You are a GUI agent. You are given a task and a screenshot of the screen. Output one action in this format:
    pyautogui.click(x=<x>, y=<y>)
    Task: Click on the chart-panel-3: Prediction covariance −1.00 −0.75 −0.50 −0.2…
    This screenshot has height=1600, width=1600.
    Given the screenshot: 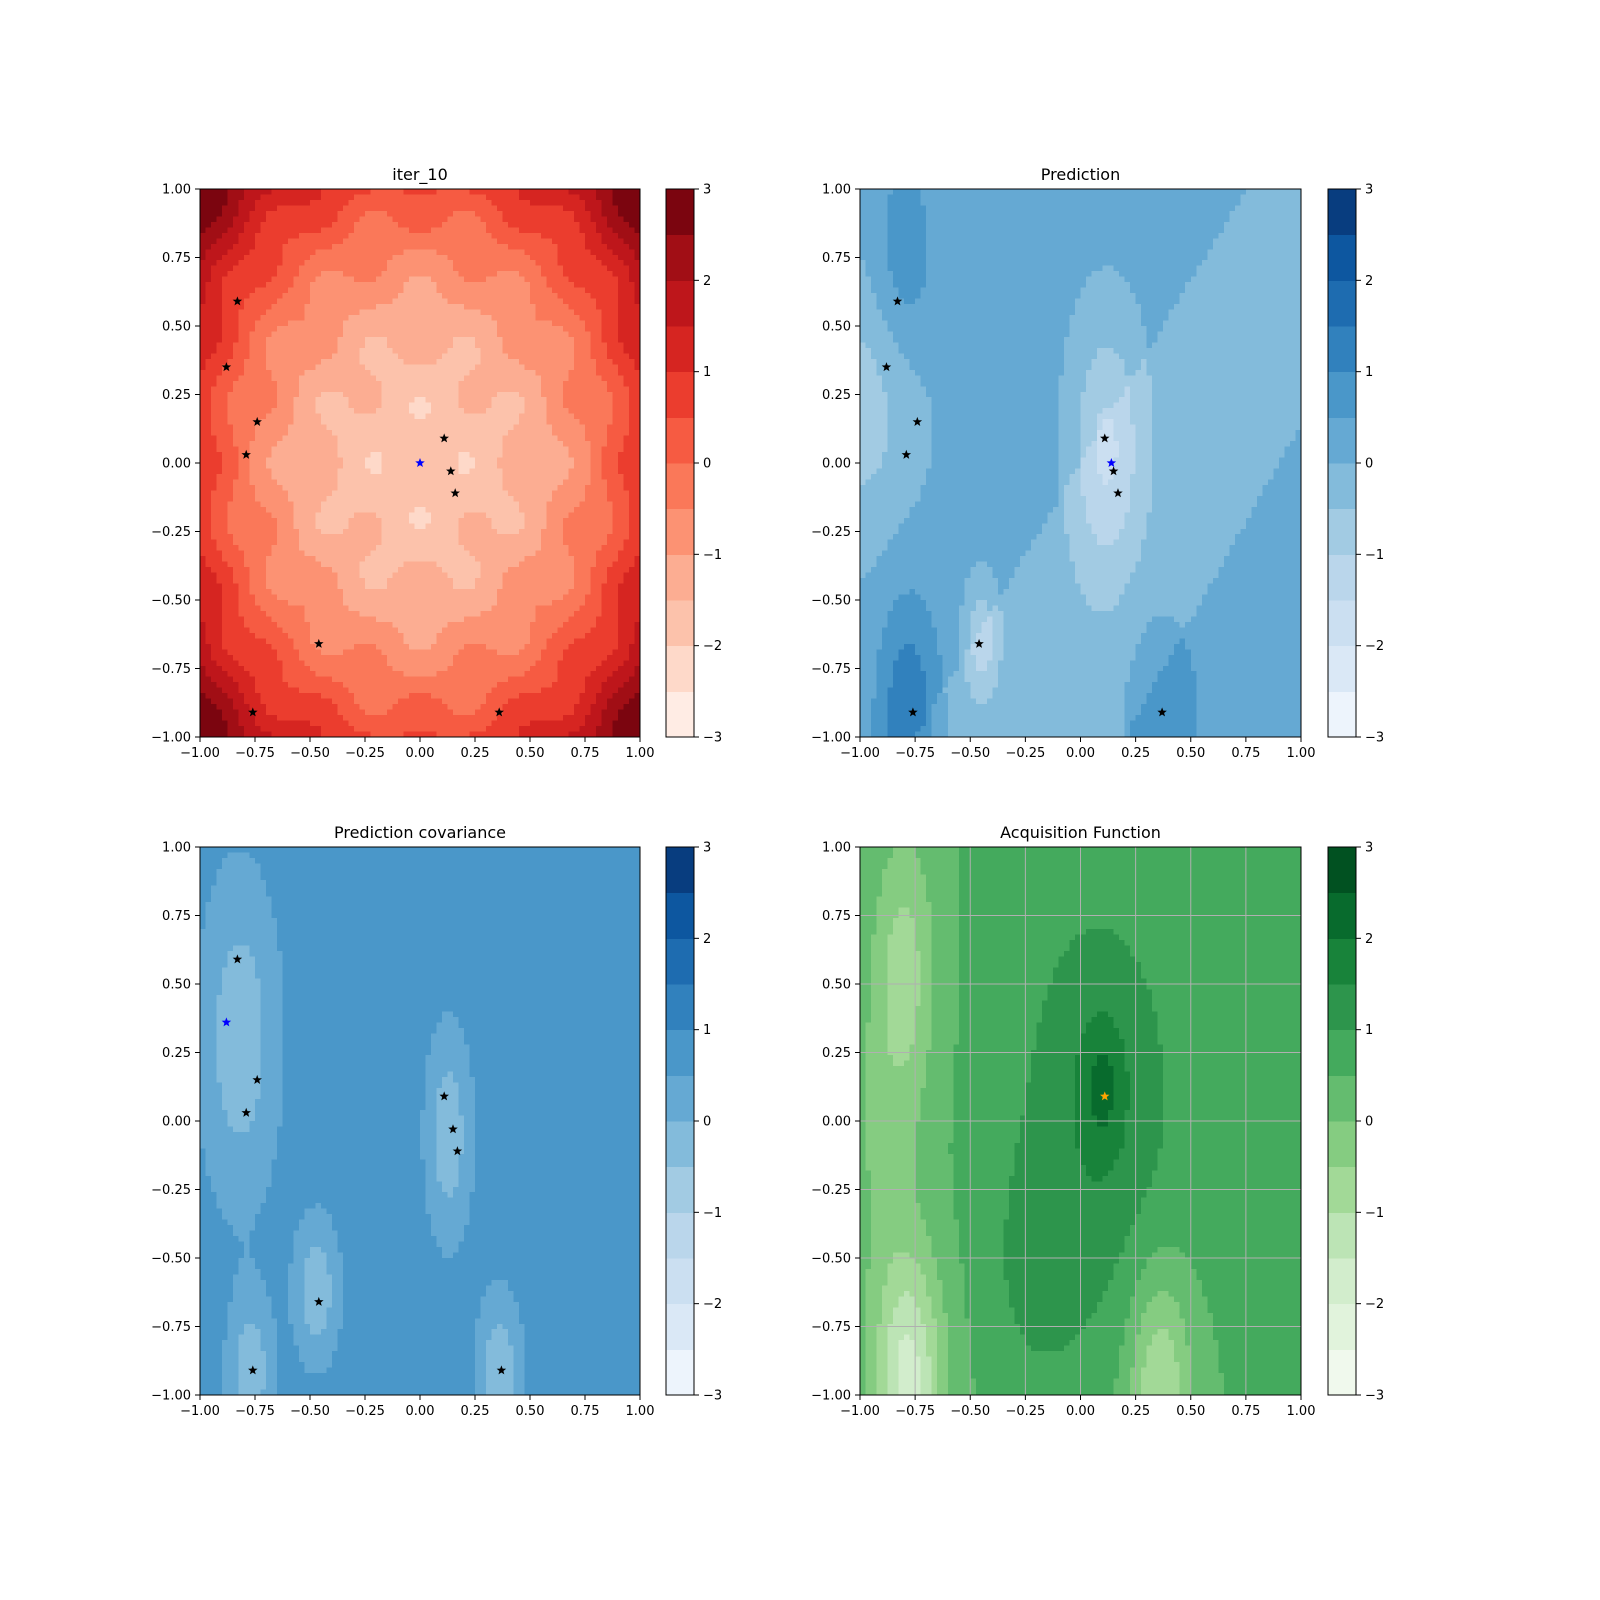 What is the action you would take?
    pyautogui.click(x=436, y=1121)
    